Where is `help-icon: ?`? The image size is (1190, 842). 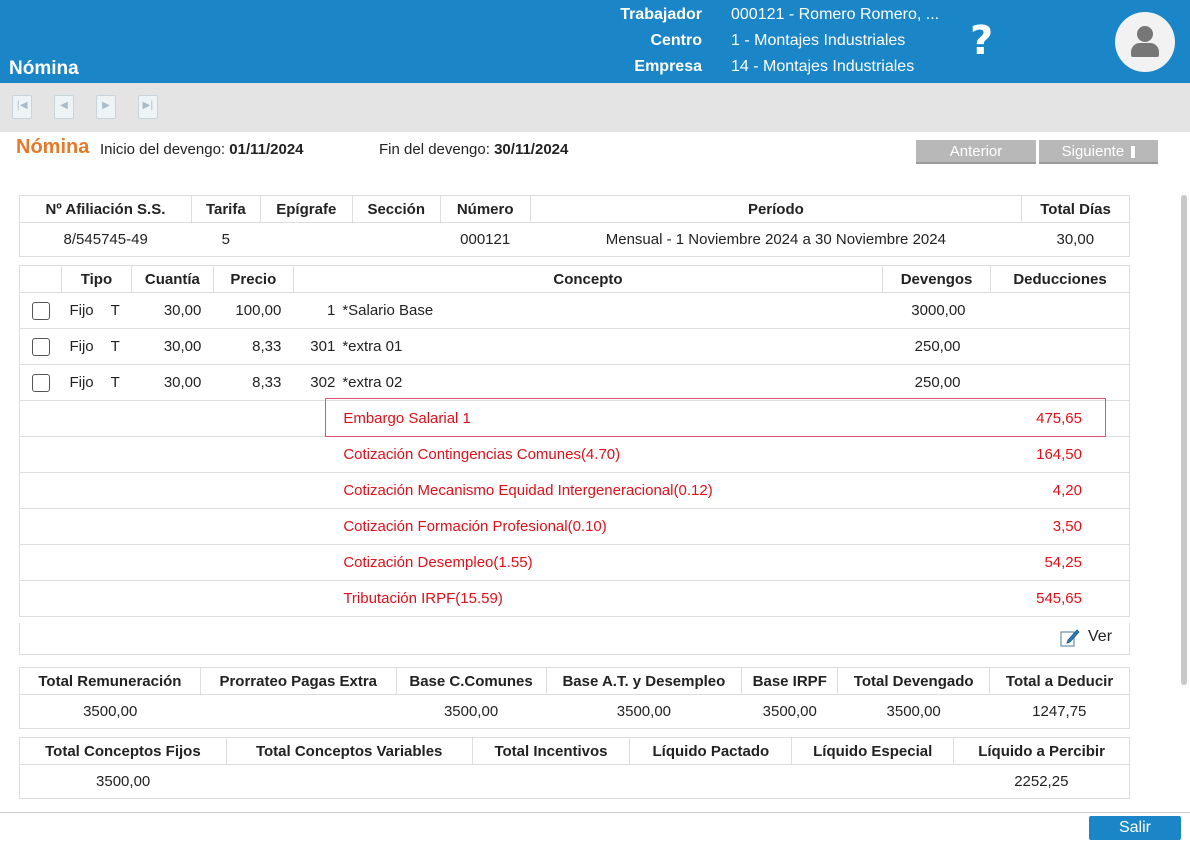 help-icon: ? is located at coordinates (982, 41).